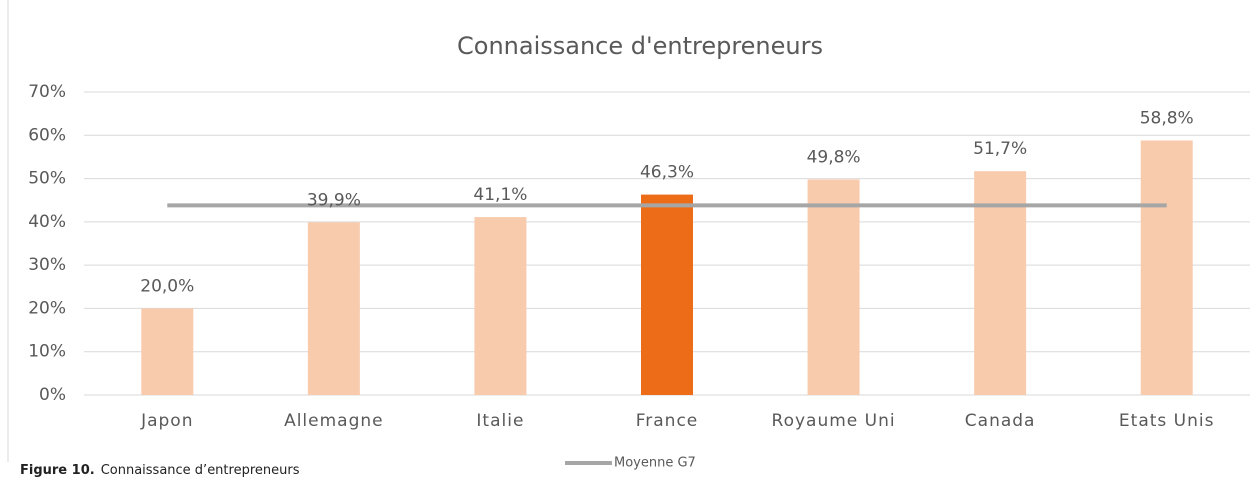 The width and height of the screenshot is (1256, 484). What do you see at coordinates (52, 395) in the screenshot?
I see `y-tick-label: 0%` at bounding box center [52, 395].